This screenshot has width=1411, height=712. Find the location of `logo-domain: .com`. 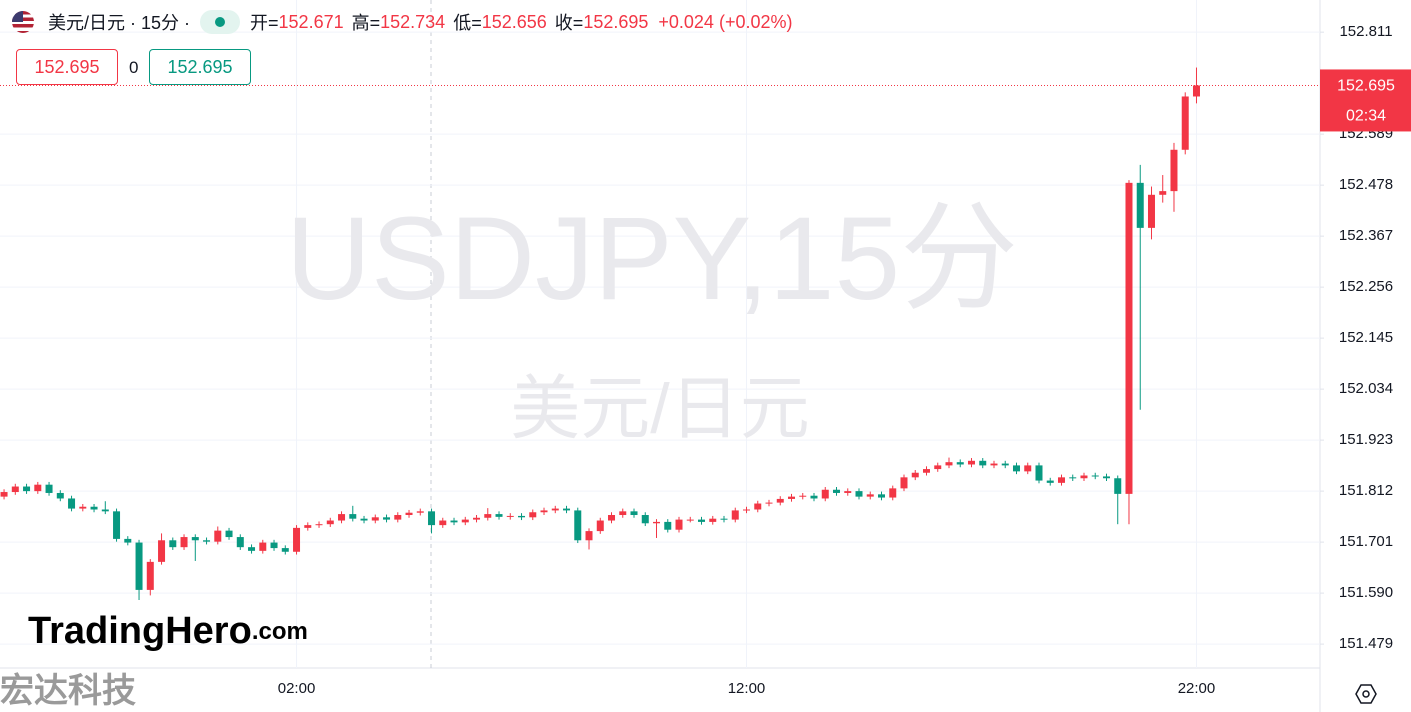

logo-domain: .com is located at coordinates (280, 631).